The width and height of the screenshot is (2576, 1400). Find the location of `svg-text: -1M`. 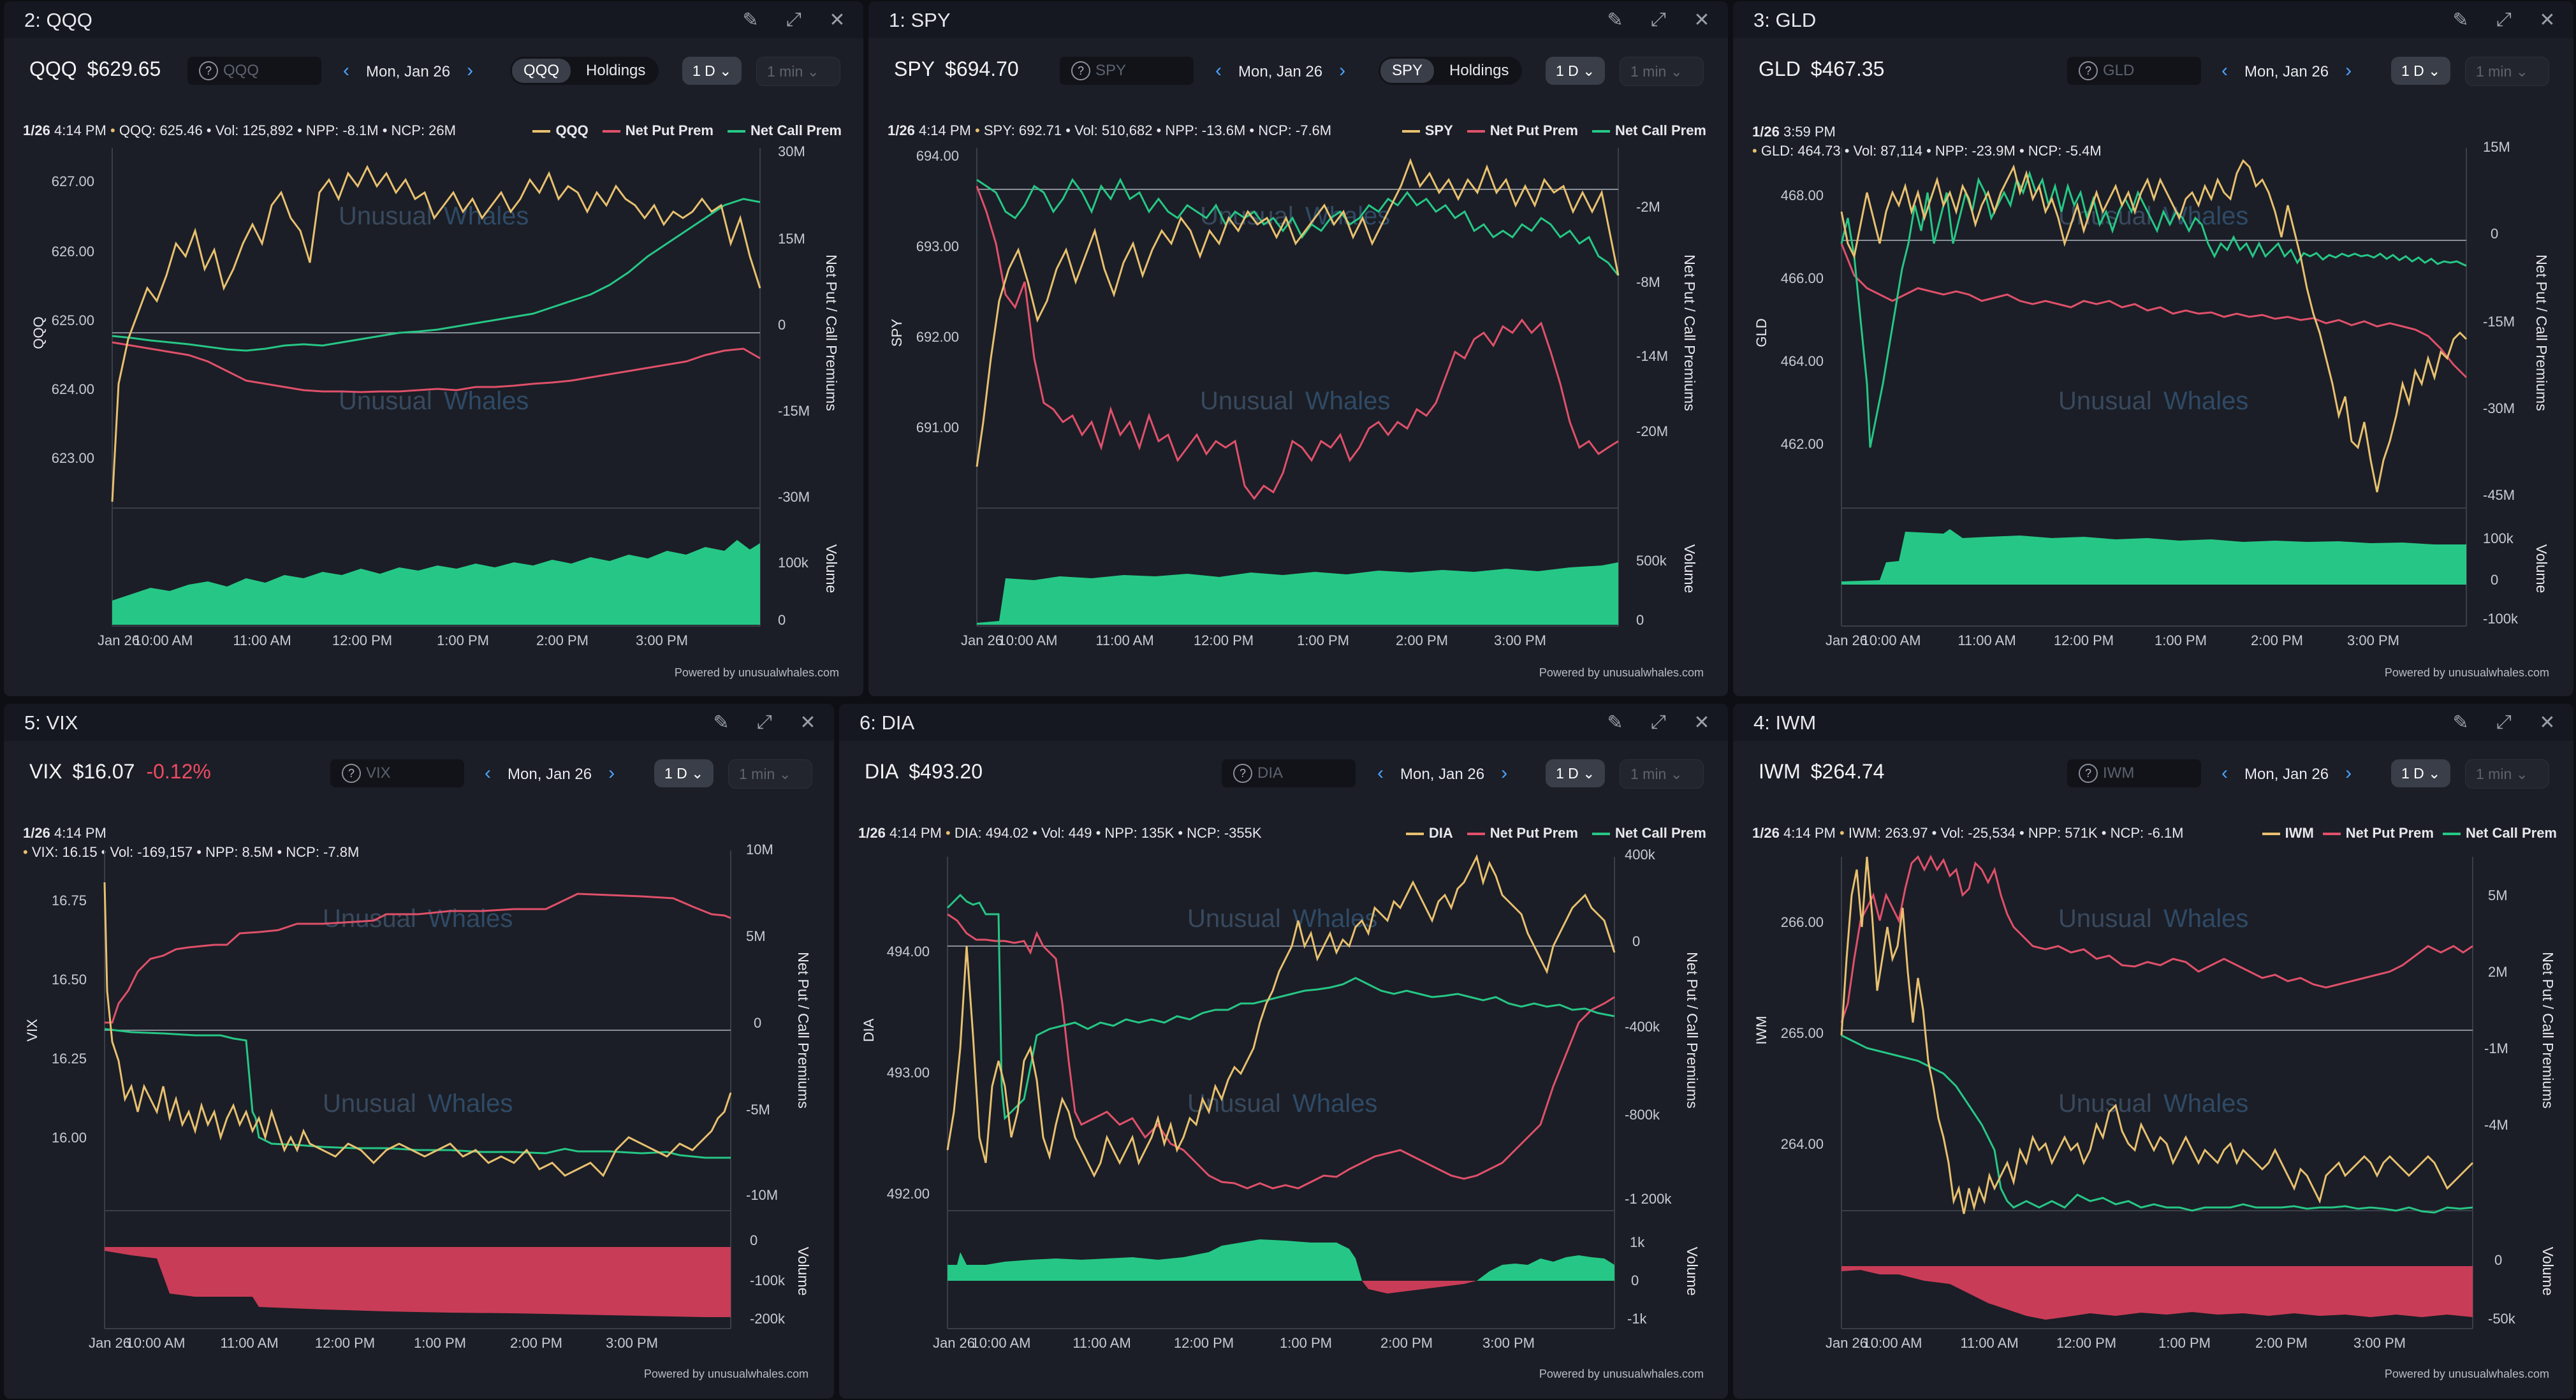

svg-text: -1M is located at coordinates (2496, 1048).